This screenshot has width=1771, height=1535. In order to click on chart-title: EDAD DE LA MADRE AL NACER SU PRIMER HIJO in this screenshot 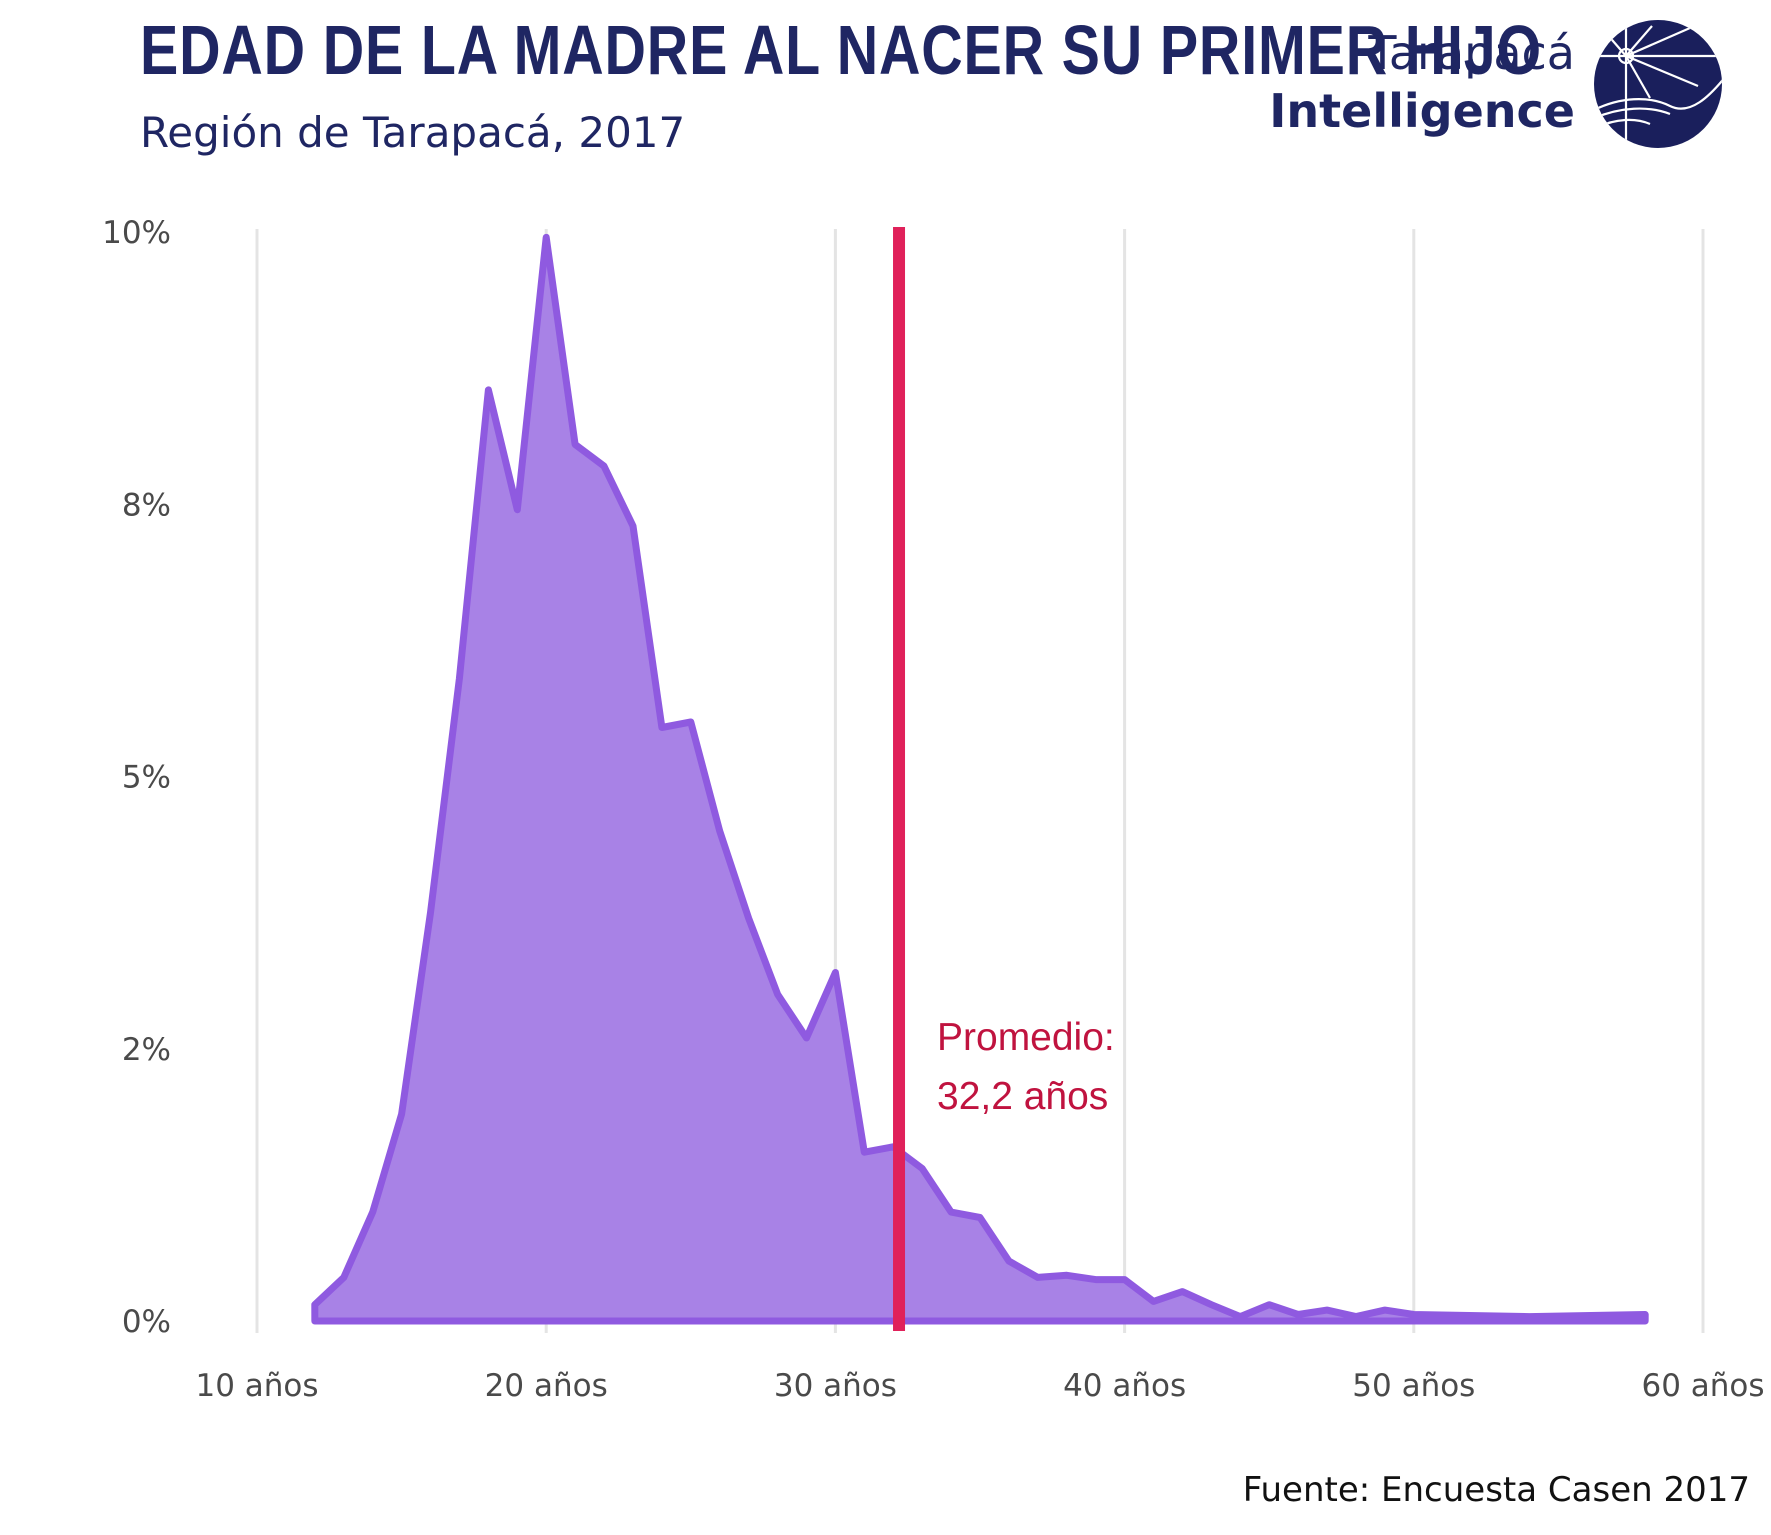, I will do `click(841, 50)`.